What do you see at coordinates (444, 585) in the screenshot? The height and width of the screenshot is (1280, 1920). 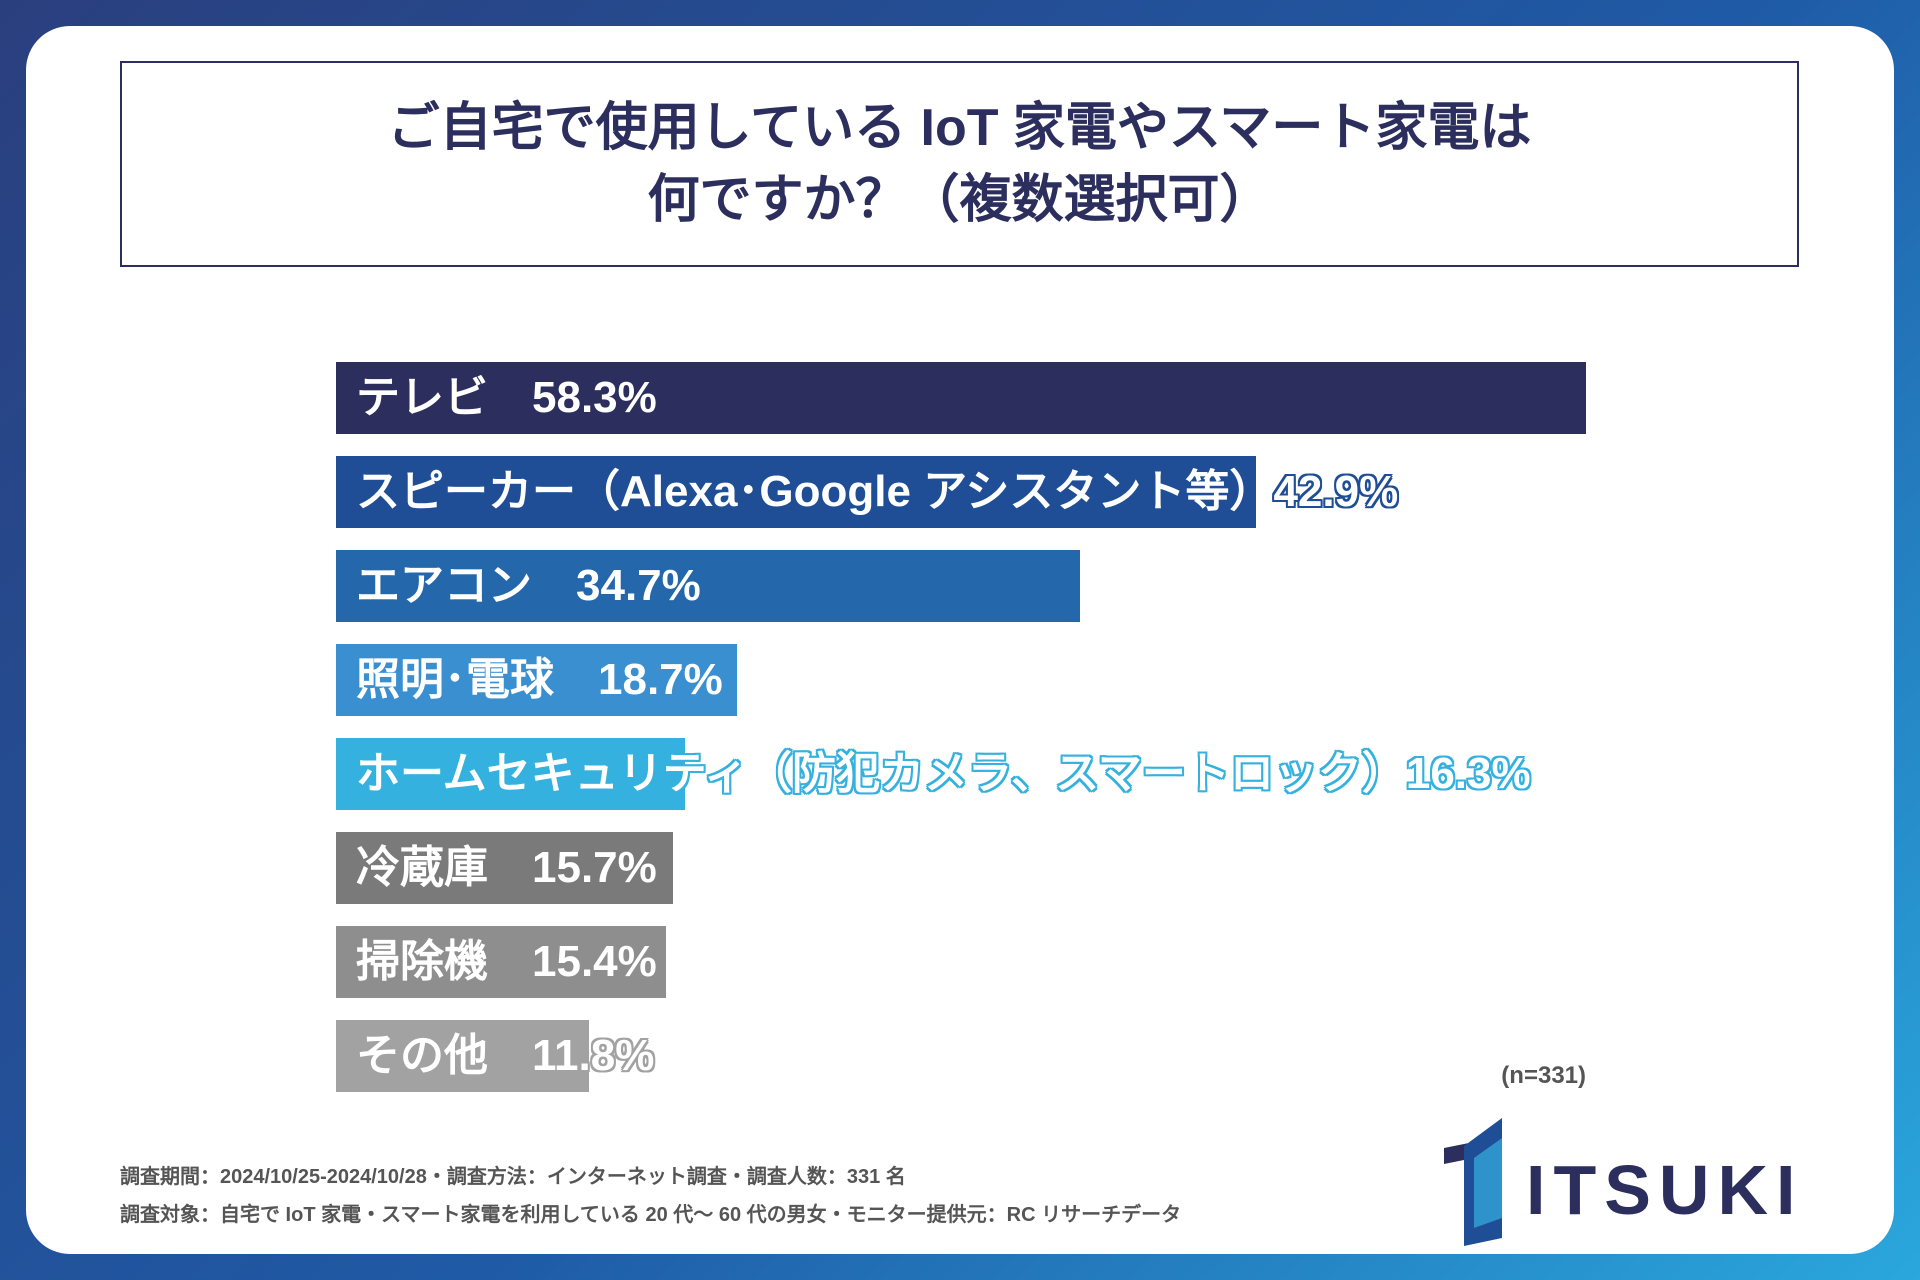 I see `bar-category-3: エアコン` at bounding box center [444, 585].